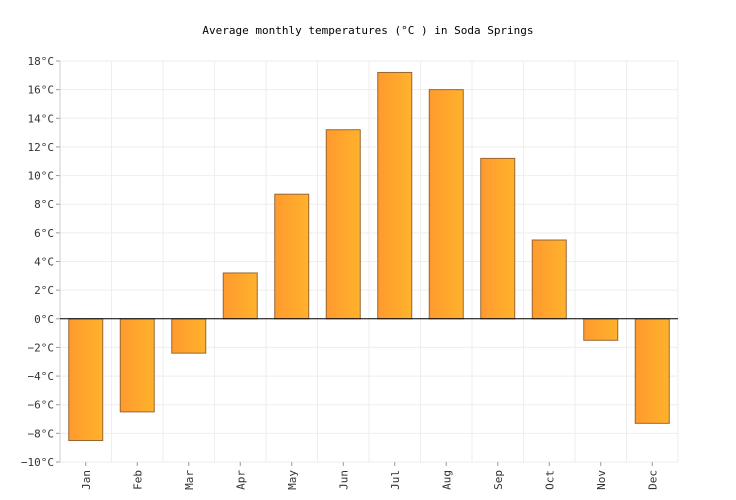 This screenshot has width=736, height=500. What do you see at coordinates (86, 380) in the screenshot?
I see `bar-jan` at bounding box center [86, 380].